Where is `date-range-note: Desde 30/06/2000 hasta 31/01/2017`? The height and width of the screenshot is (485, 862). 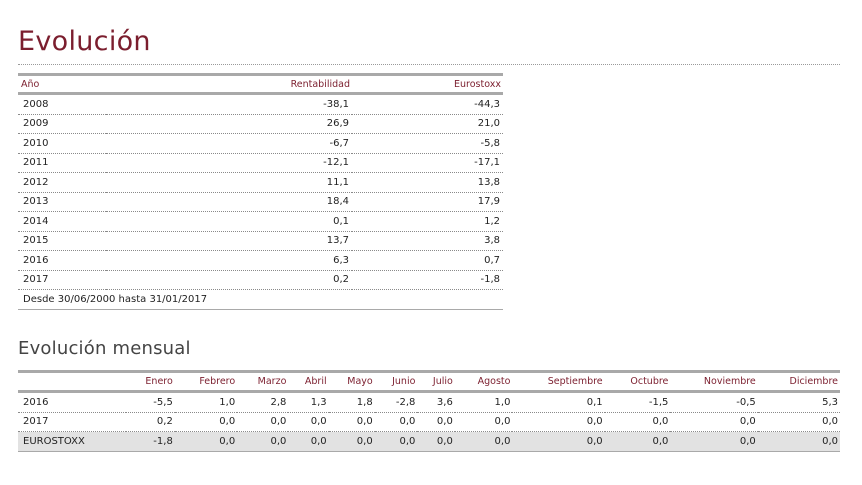
date-range-note: Desde 30/06/2000 hasta 31/01/2017 is located at coordinates (260, 299).